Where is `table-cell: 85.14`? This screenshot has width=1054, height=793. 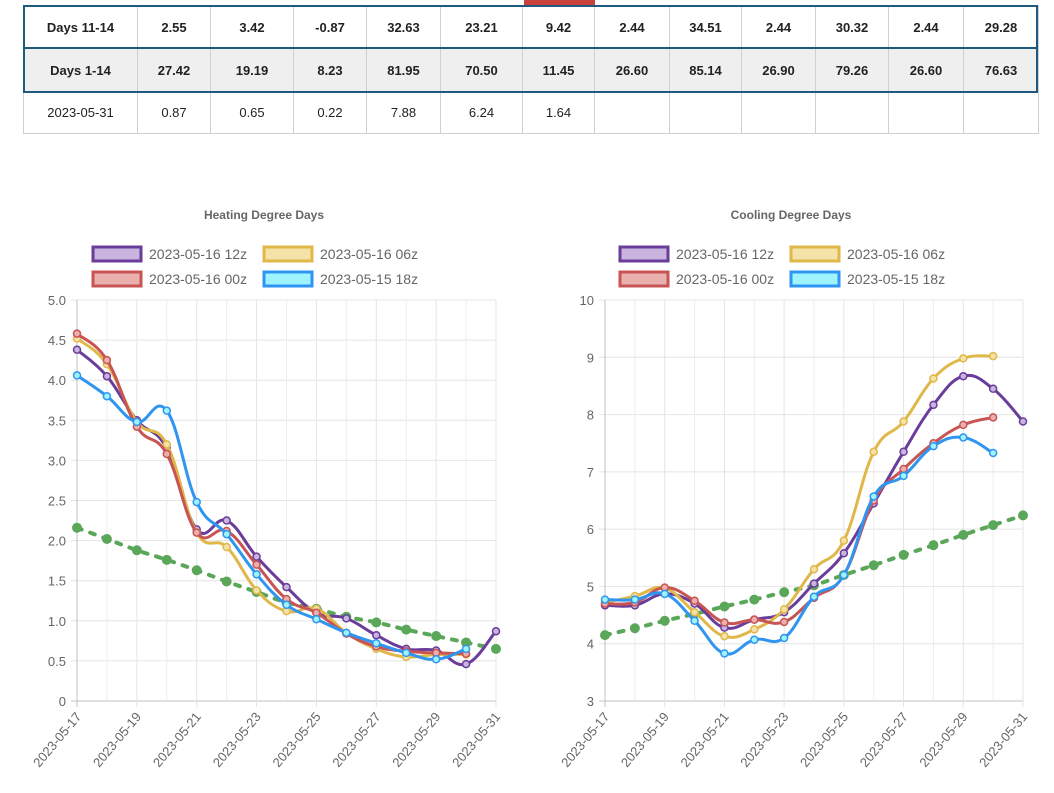 table-cell: 85.14 is located at coordinates (705, 70).